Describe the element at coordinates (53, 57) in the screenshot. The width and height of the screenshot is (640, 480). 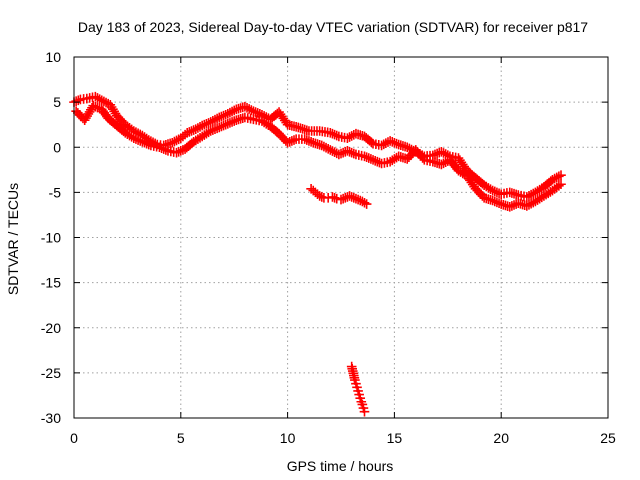
I see `y-tick-label: 10` at that location.